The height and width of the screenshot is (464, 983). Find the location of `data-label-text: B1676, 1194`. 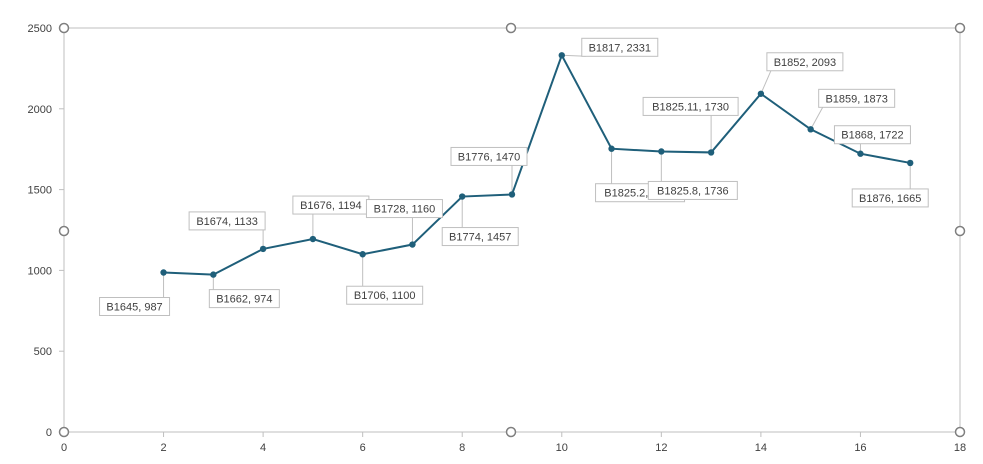

data-label-text: B1676, 1194 is located at coordinates (331, 206).